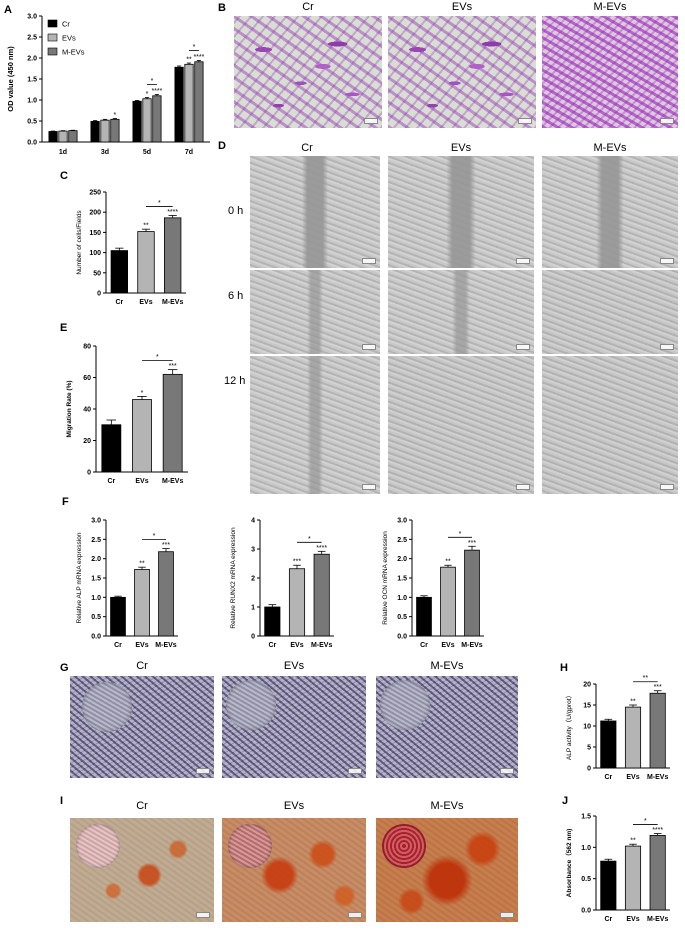 The width and height of the screenshot is (685, 932). Describe the element at coordinates (142, 806) in the screenshot. I see `i-label-cr: Cr` at that location.